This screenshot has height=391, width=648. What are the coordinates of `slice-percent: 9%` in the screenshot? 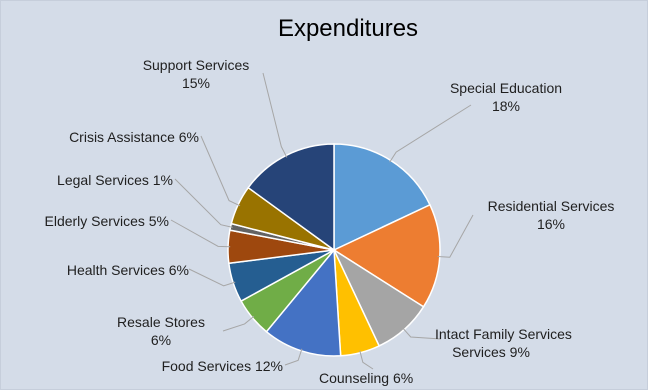 It's located at (519, 352).